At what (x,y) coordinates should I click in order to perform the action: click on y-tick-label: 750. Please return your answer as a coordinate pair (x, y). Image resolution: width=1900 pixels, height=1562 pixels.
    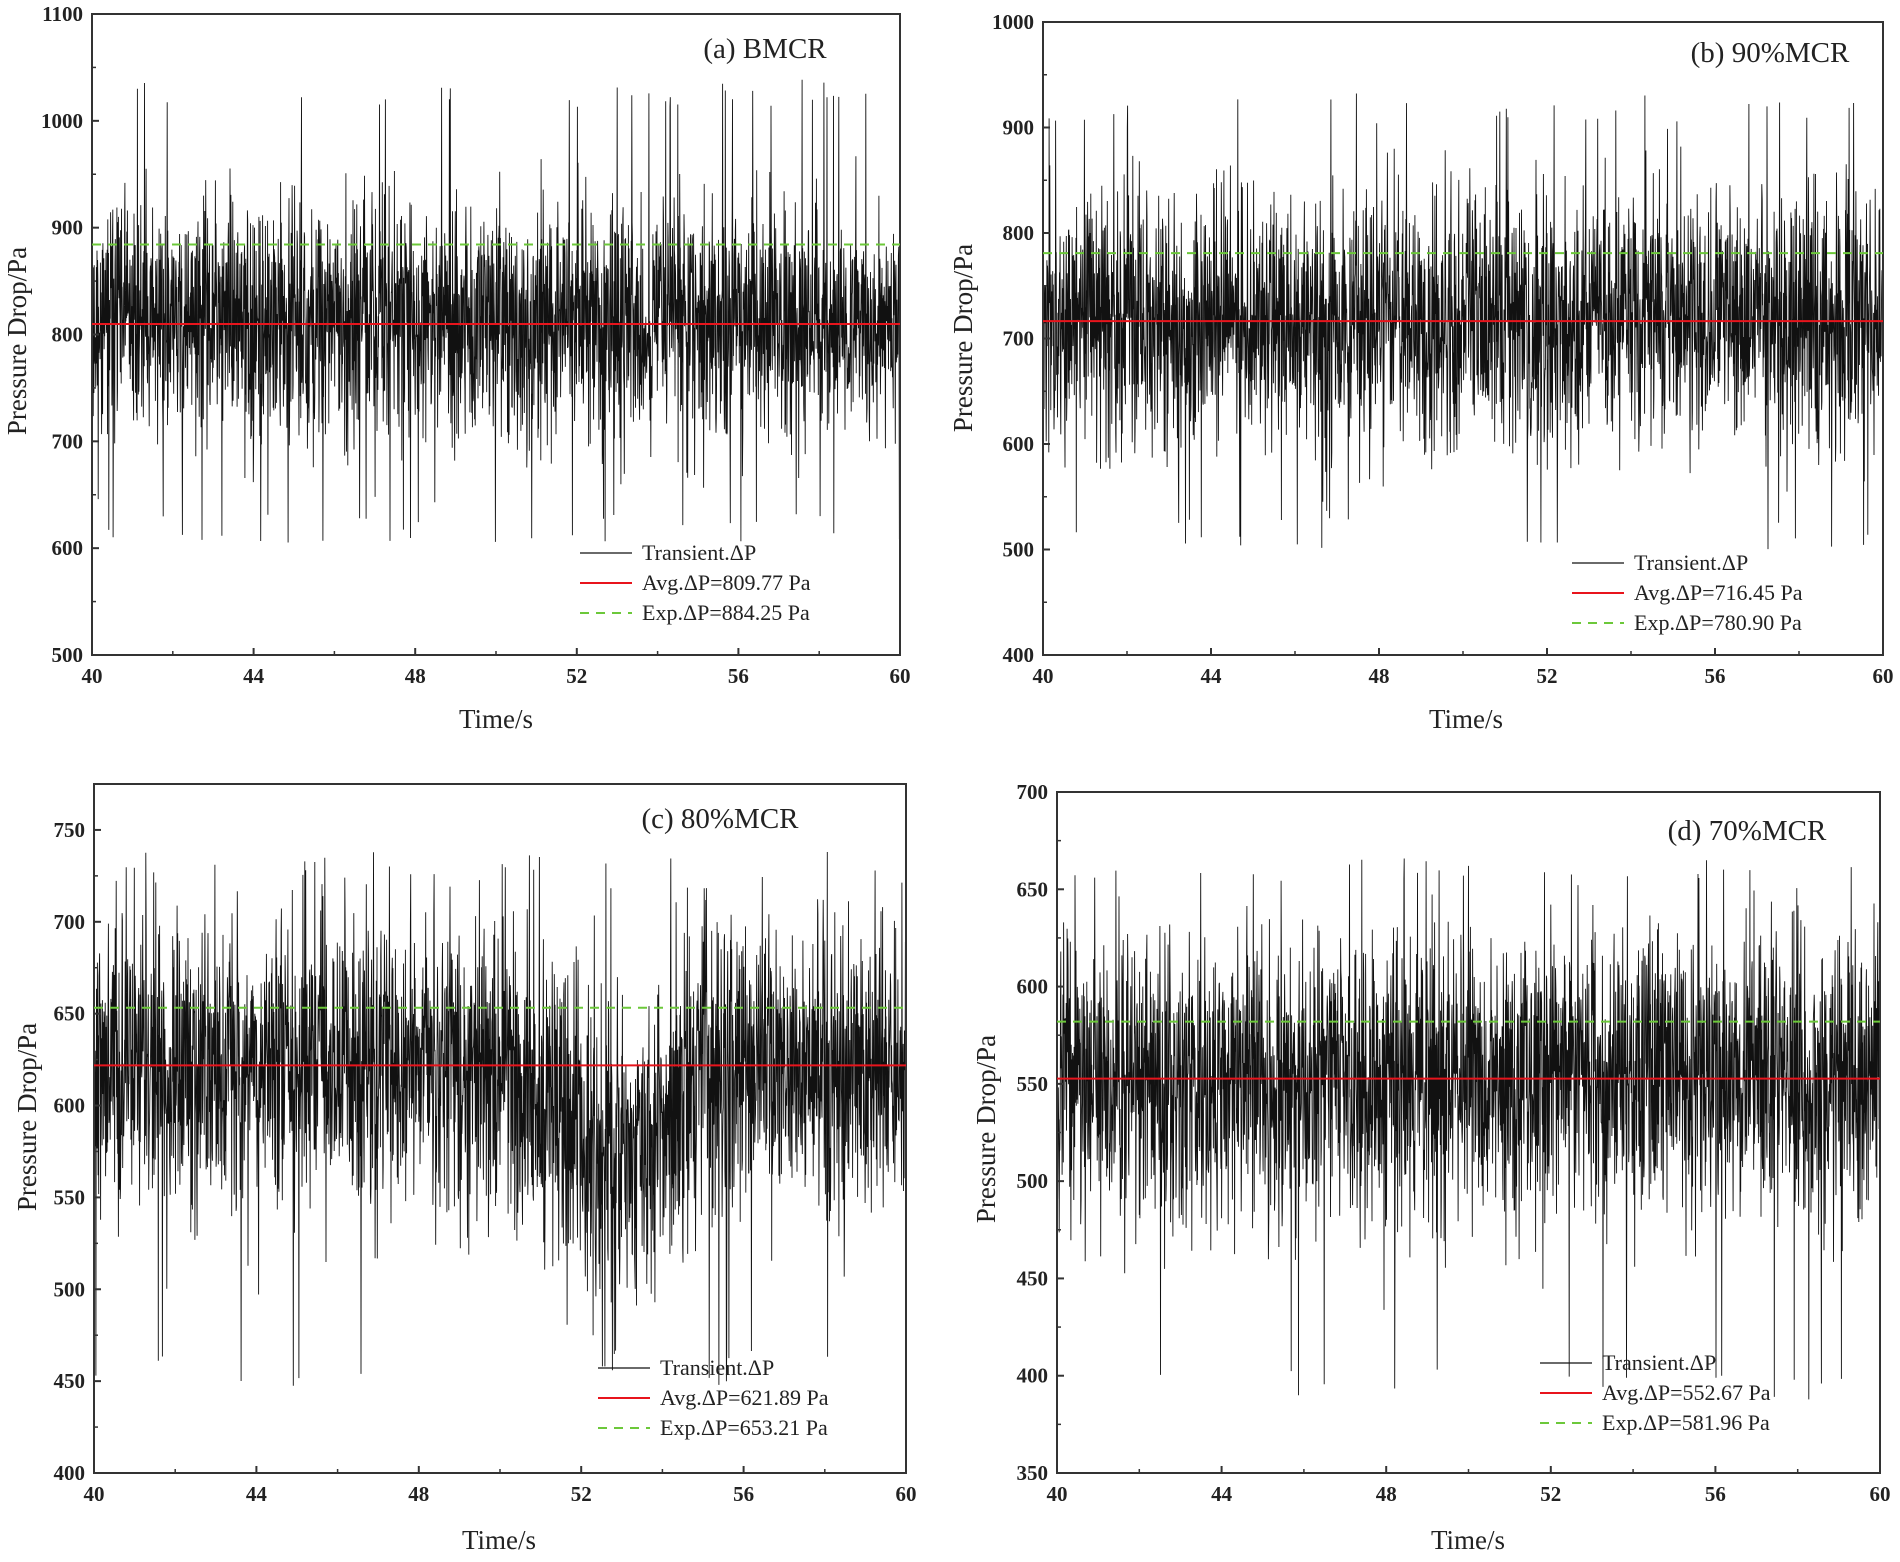
    Looking at the image, I should click on (70, 830).